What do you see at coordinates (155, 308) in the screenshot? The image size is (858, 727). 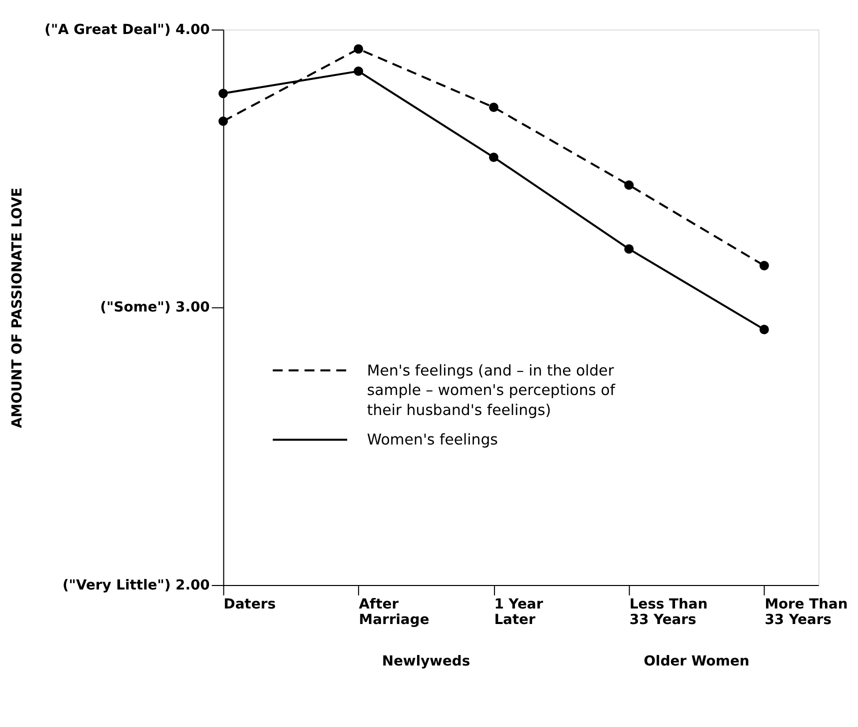 I see `y-tick-label: ("Some") 3.00` at bounding box center [155, 308].